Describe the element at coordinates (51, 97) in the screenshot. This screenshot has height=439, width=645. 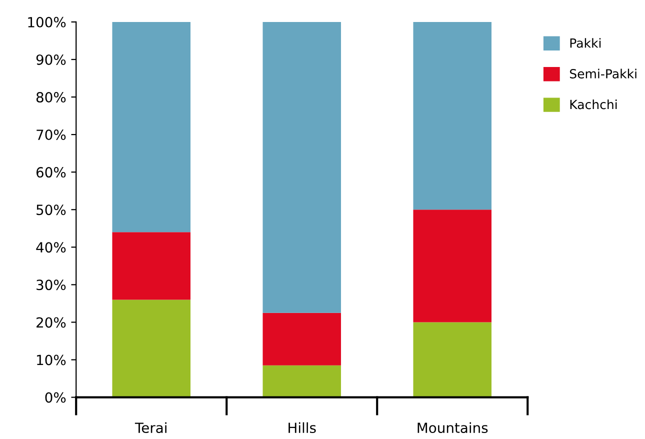
I see `y-tick-label: 80%` at that location.